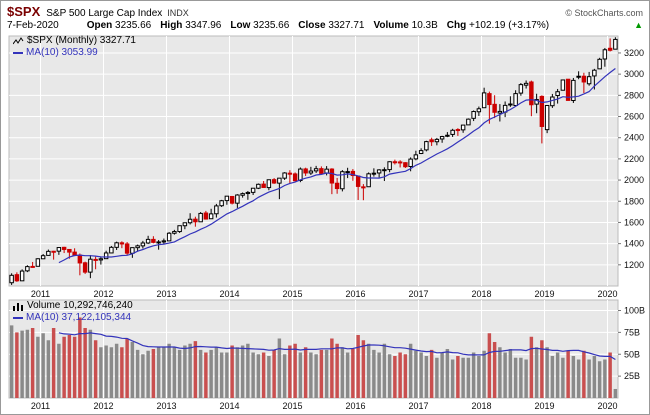  What do you see at coordinates (191, 25) in the screenshot?
I see `quote-high: High 3347.96` at bounding box center [191, 25].